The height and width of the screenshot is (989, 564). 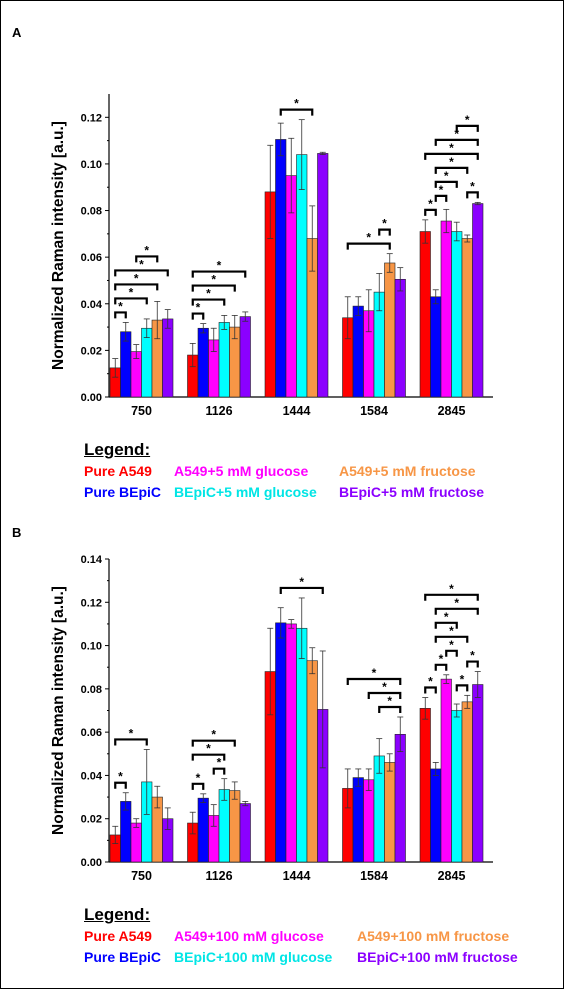 What do you see at coordinates (17, 32) in the screenshot?
I see `panel-a-label: A` at bounding box center [17, 32].